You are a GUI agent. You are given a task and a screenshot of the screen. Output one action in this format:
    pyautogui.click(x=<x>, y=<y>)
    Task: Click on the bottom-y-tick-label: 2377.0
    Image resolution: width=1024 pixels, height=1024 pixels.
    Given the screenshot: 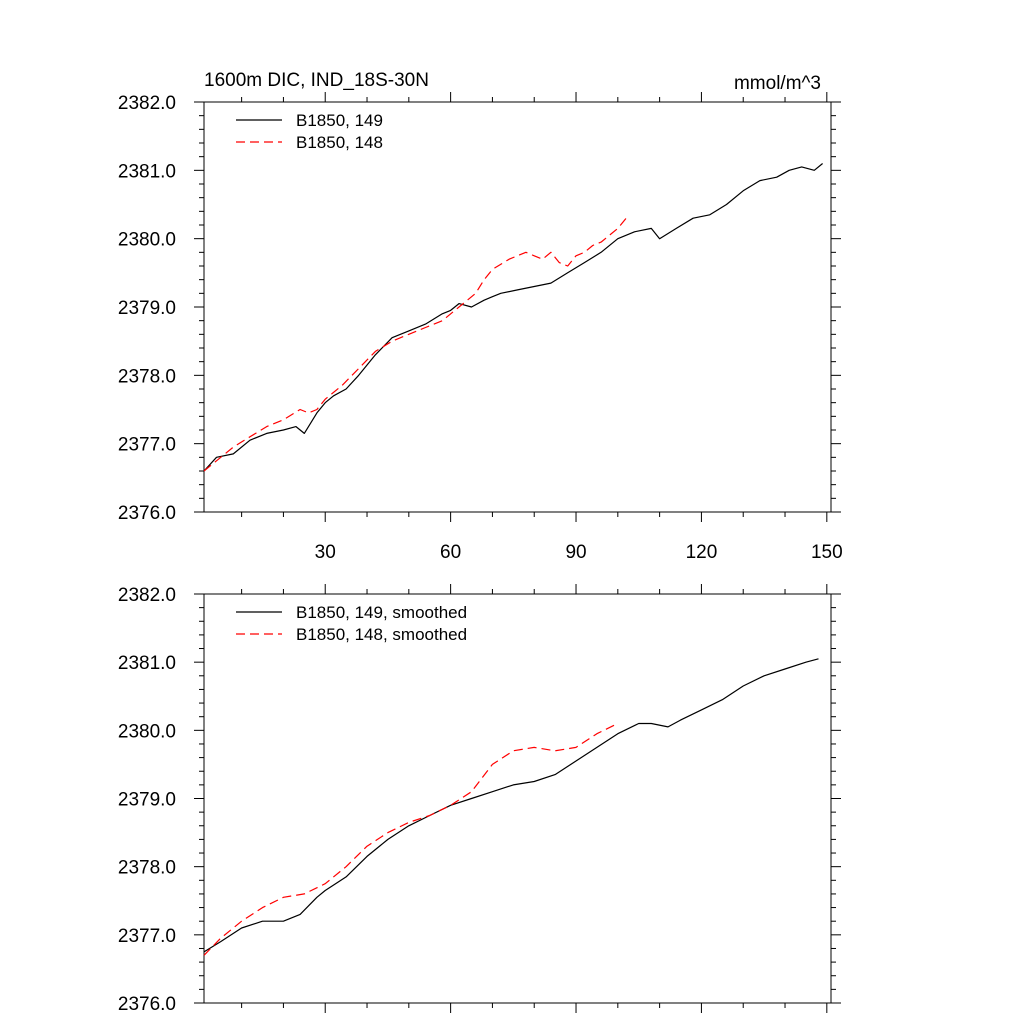 What is the action you would take?
    pyautogui.click(x=147, y=936)
    